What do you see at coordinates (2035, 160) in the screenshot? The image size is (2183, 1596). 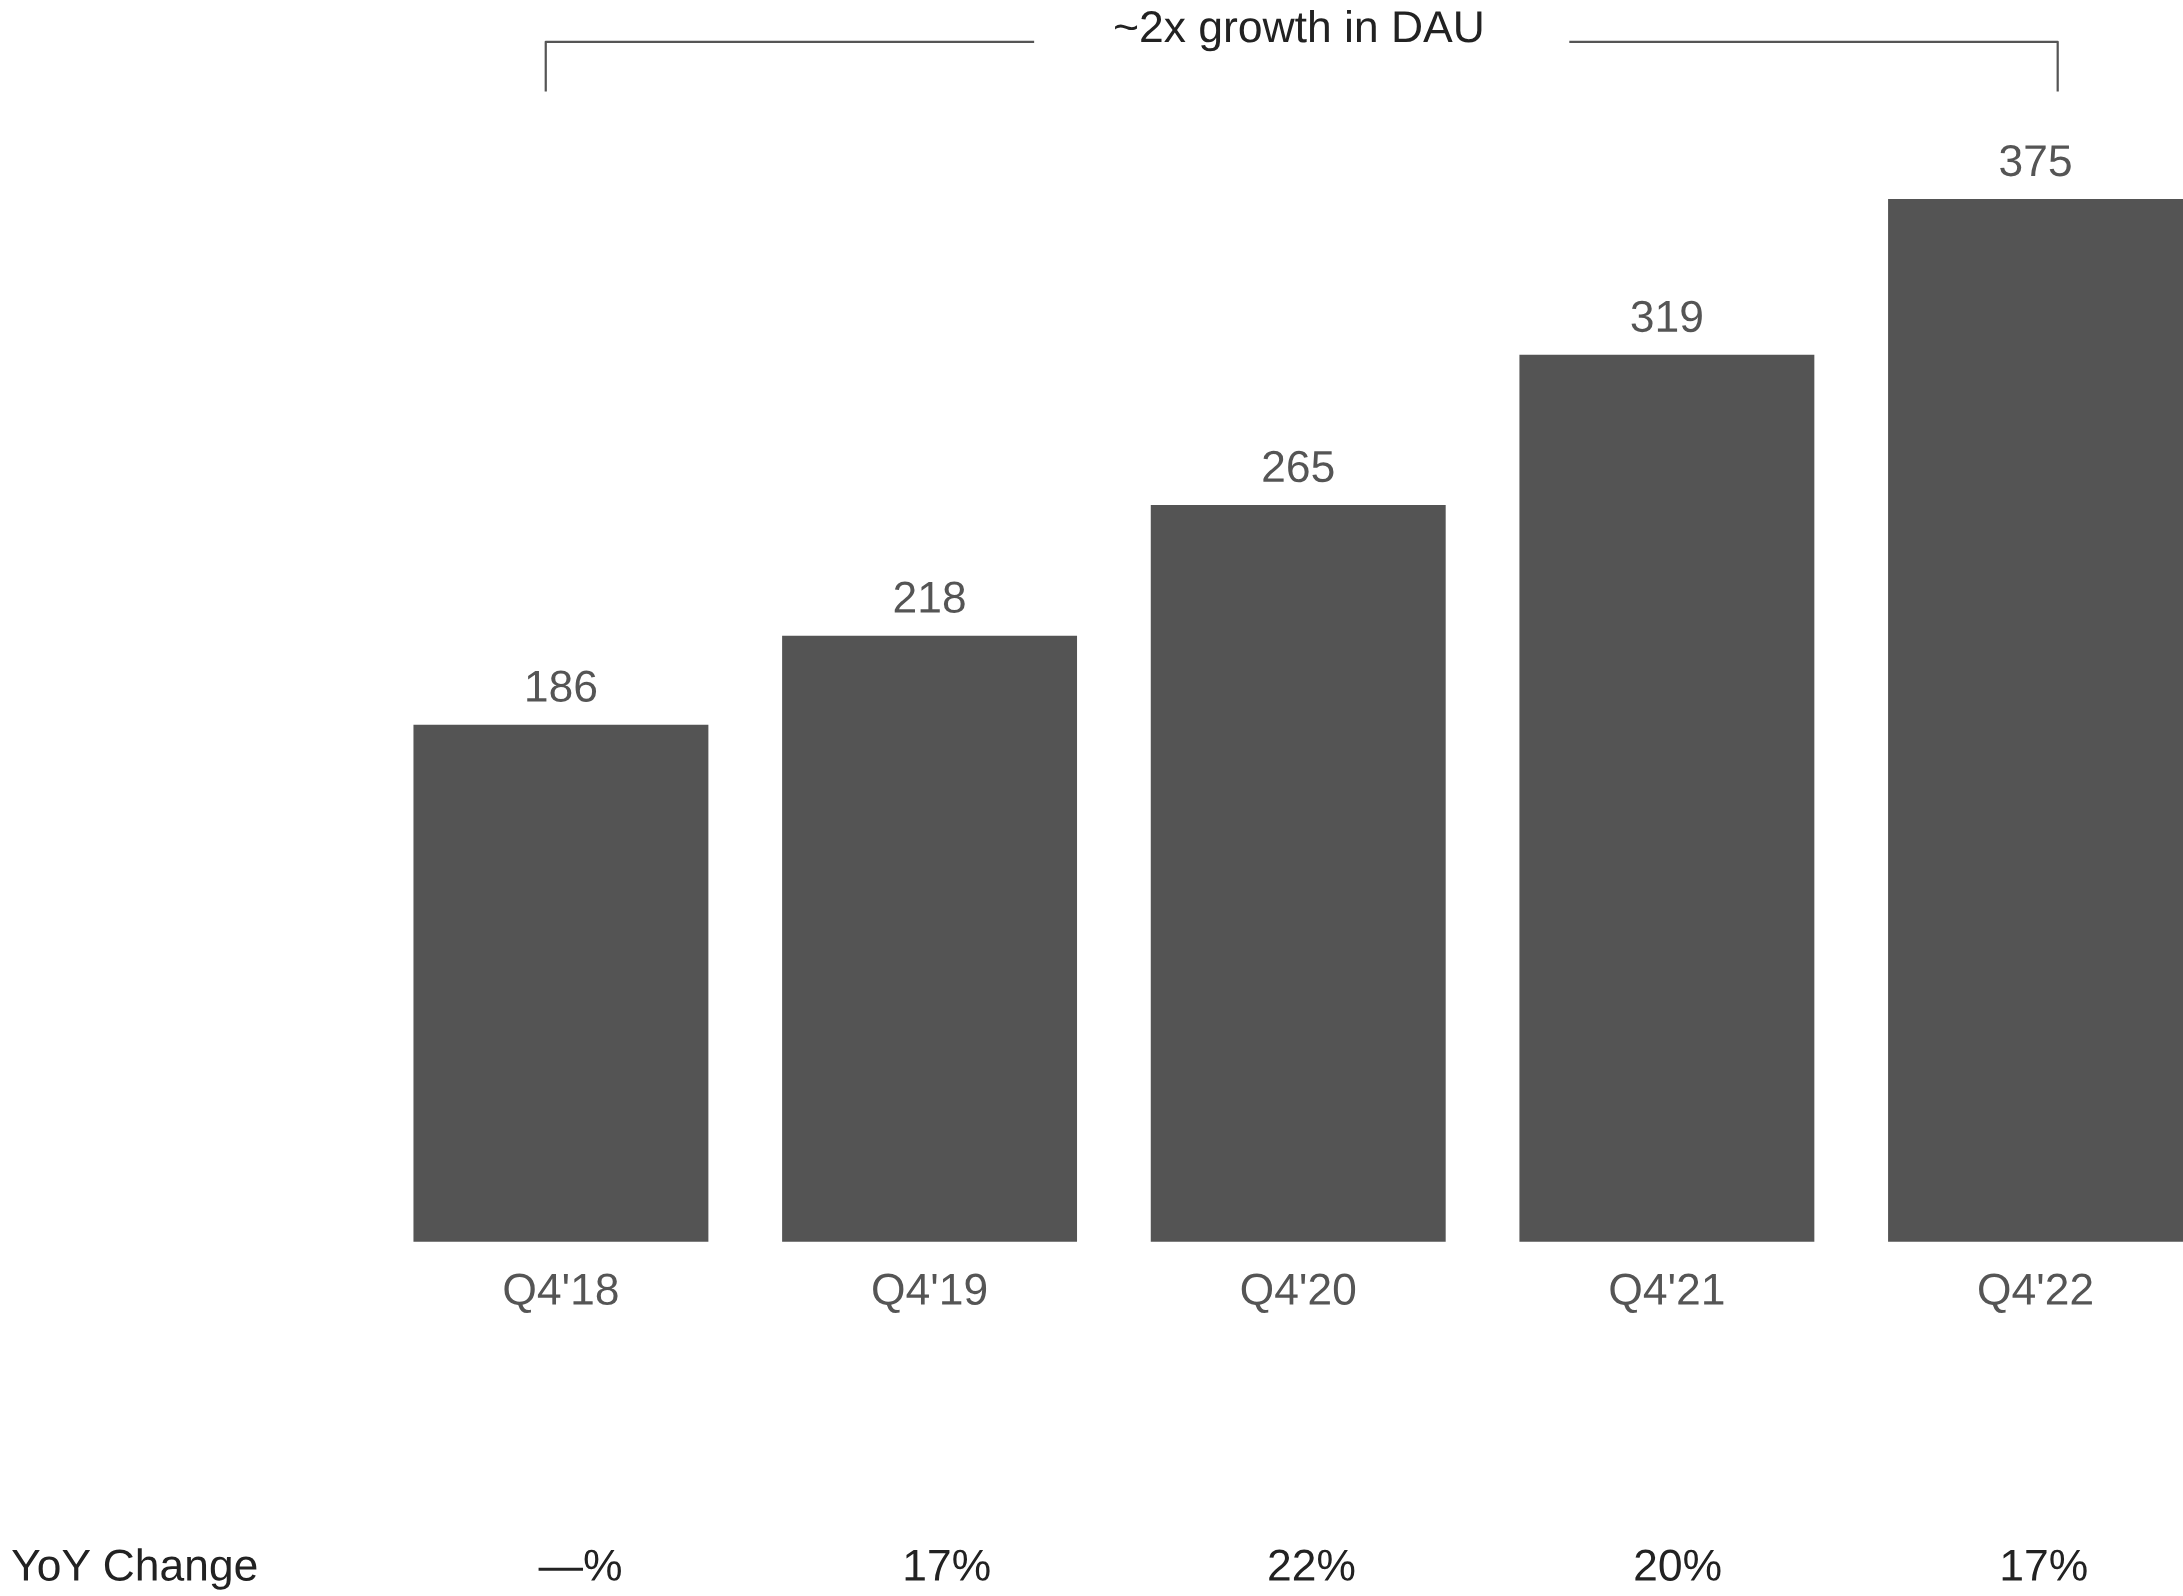 I see `data-label: 375` at bounding box center [2035, 160].